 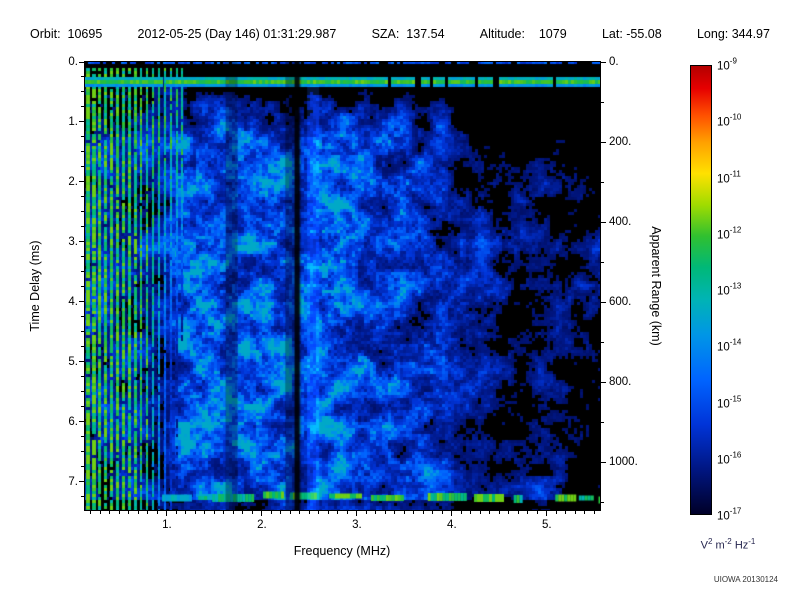 I want to click on x-tick-label: 5., so click(x=547, y=525).